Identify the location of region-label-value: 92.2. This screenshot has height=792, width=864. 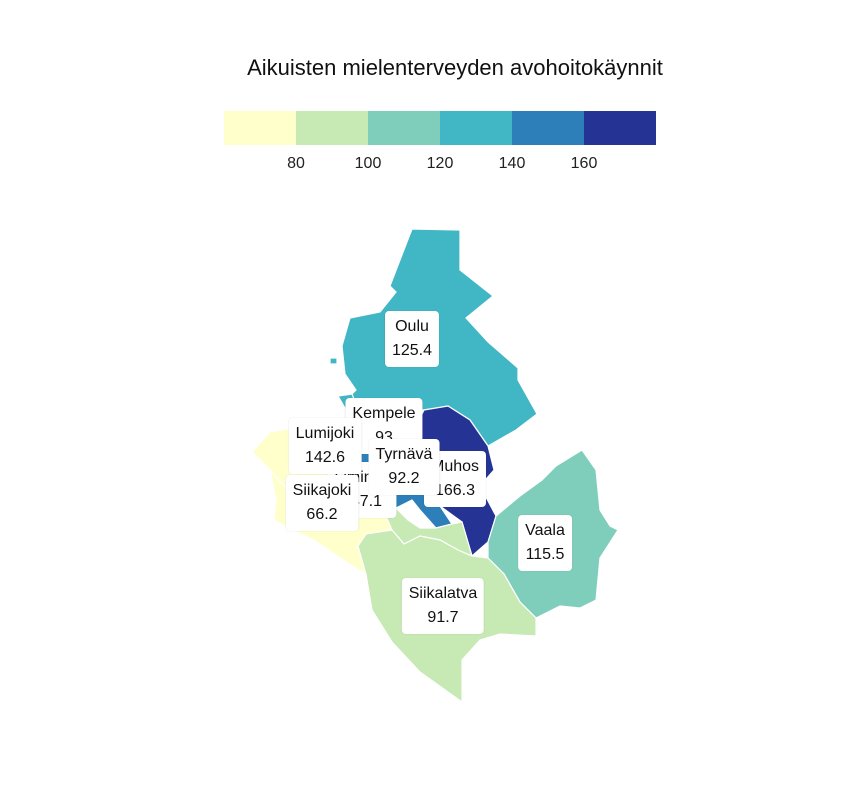
(404, 478).